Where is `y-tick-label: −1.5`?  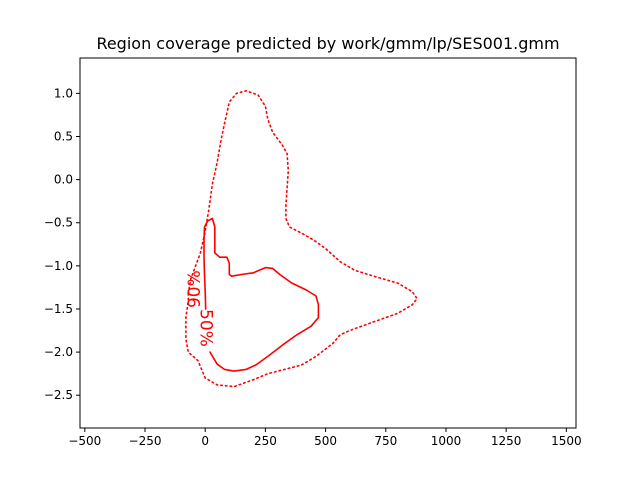 y-tick-label: −1.5 is located at coordinates (58, 309).